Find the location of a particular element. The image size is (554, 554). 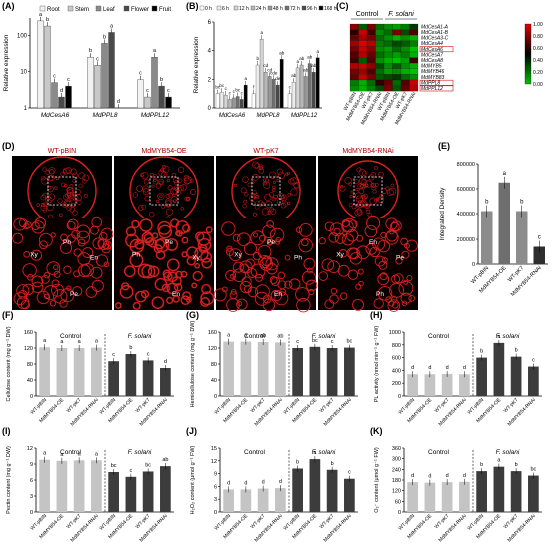

sig-letter: ab is located at coordinates (302, 58).